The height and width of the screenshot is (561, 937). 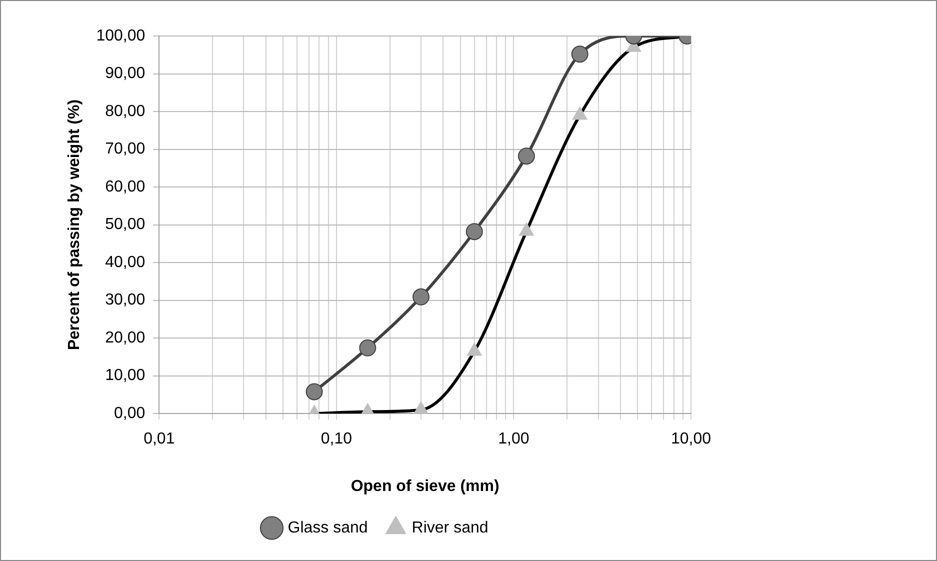 What do you see at coordinates (130, 413) in the screenshot?
I see `y-tick-label: 0,00` at bounding box center [130, 413].